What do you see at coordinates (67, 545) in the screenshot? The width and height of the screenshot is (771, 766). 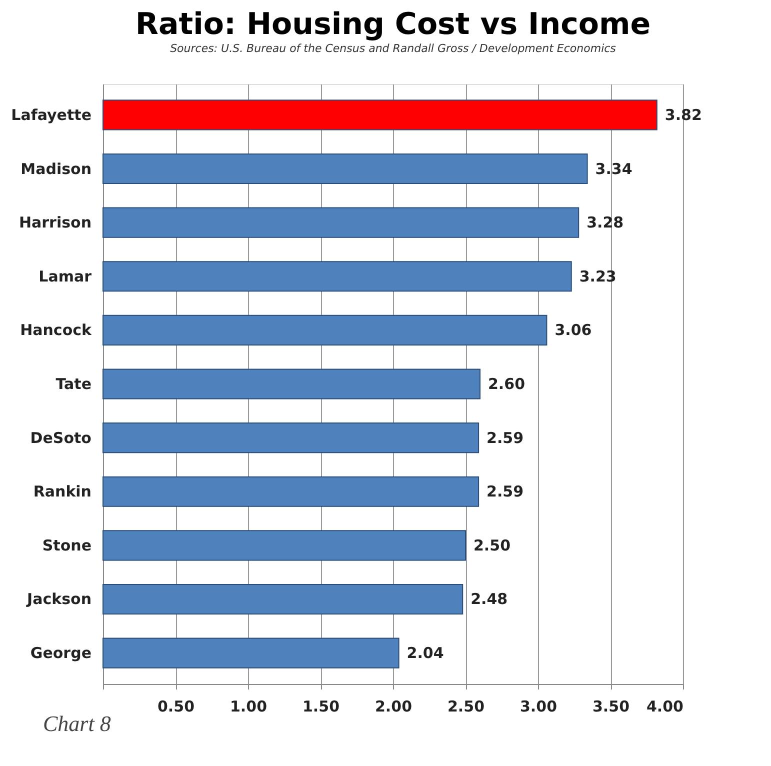 I see `y-tick-label: Stone` at bounding box center [67, 545].